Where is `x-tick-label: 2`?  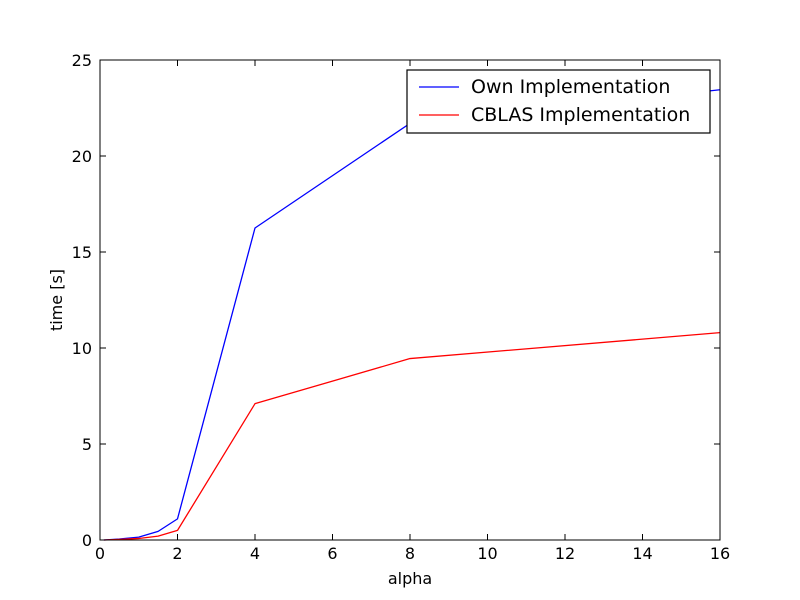
x-tick-label: 2 is located at coordinates (177, 553).